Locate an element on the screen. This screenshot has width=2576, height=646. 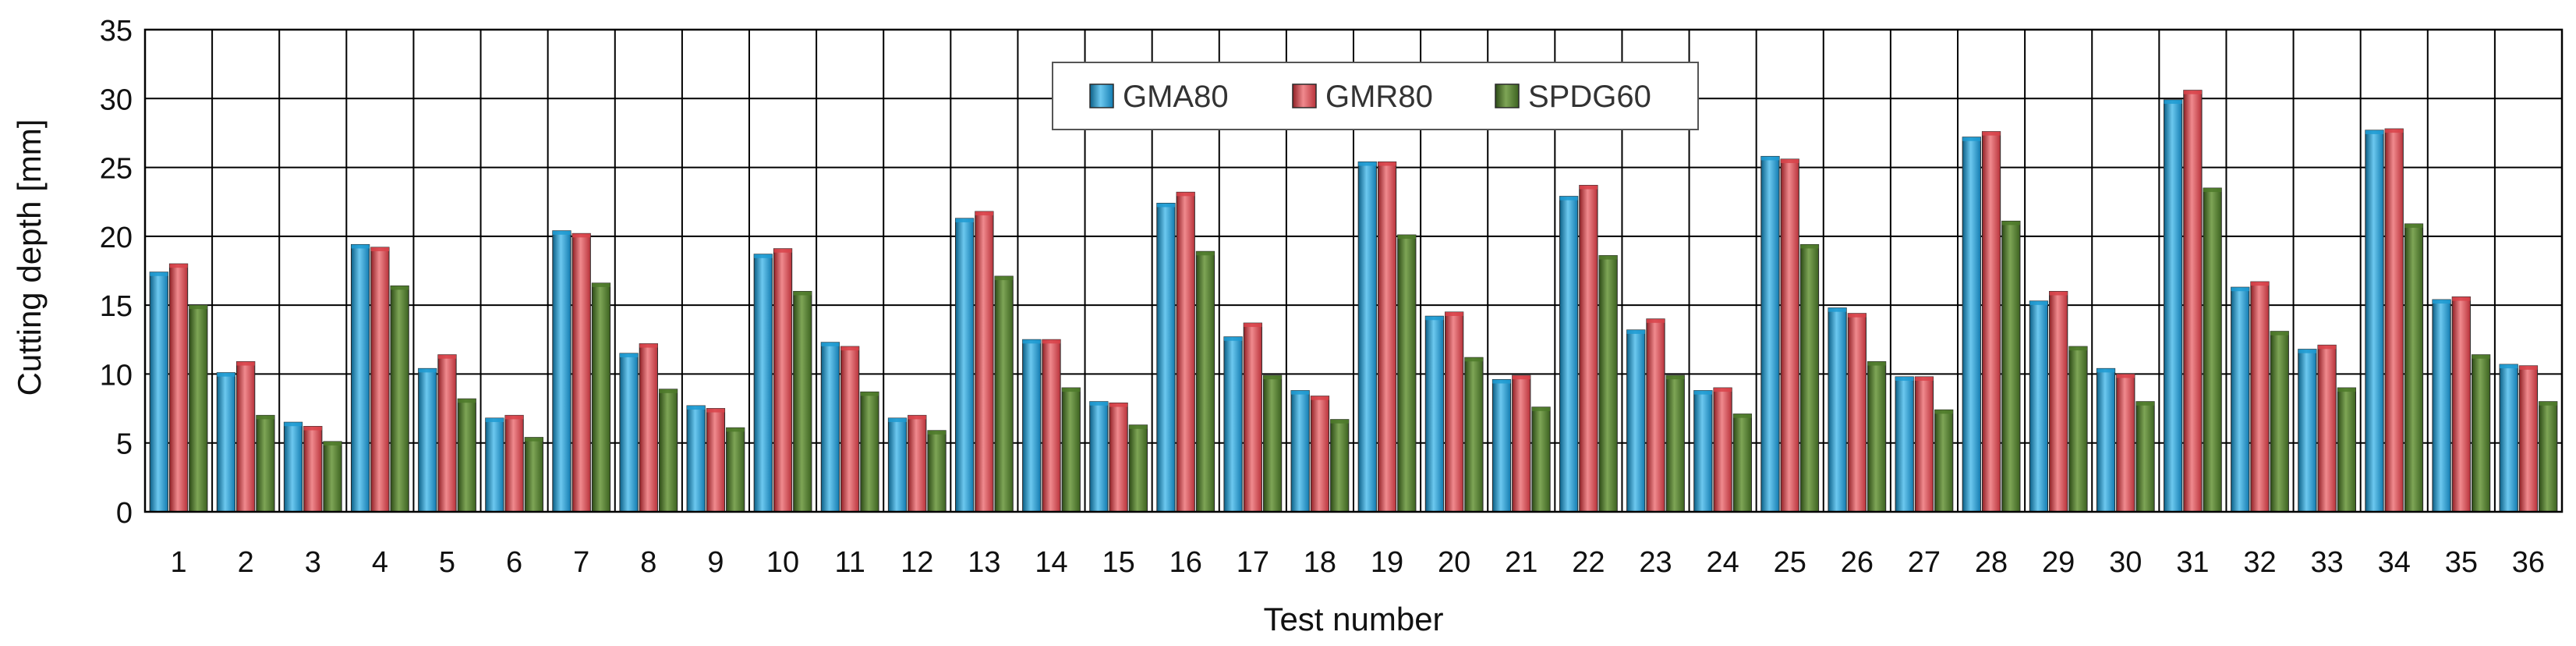
legend-item-gma80: GMA80 is located at coordinates (1159, 97).